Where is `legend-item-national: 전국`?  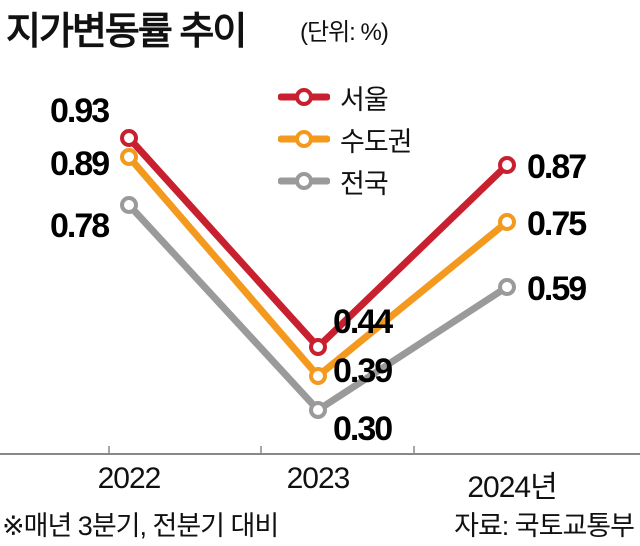
legend-item-national: 전국 is located at coordinates (345, 181).